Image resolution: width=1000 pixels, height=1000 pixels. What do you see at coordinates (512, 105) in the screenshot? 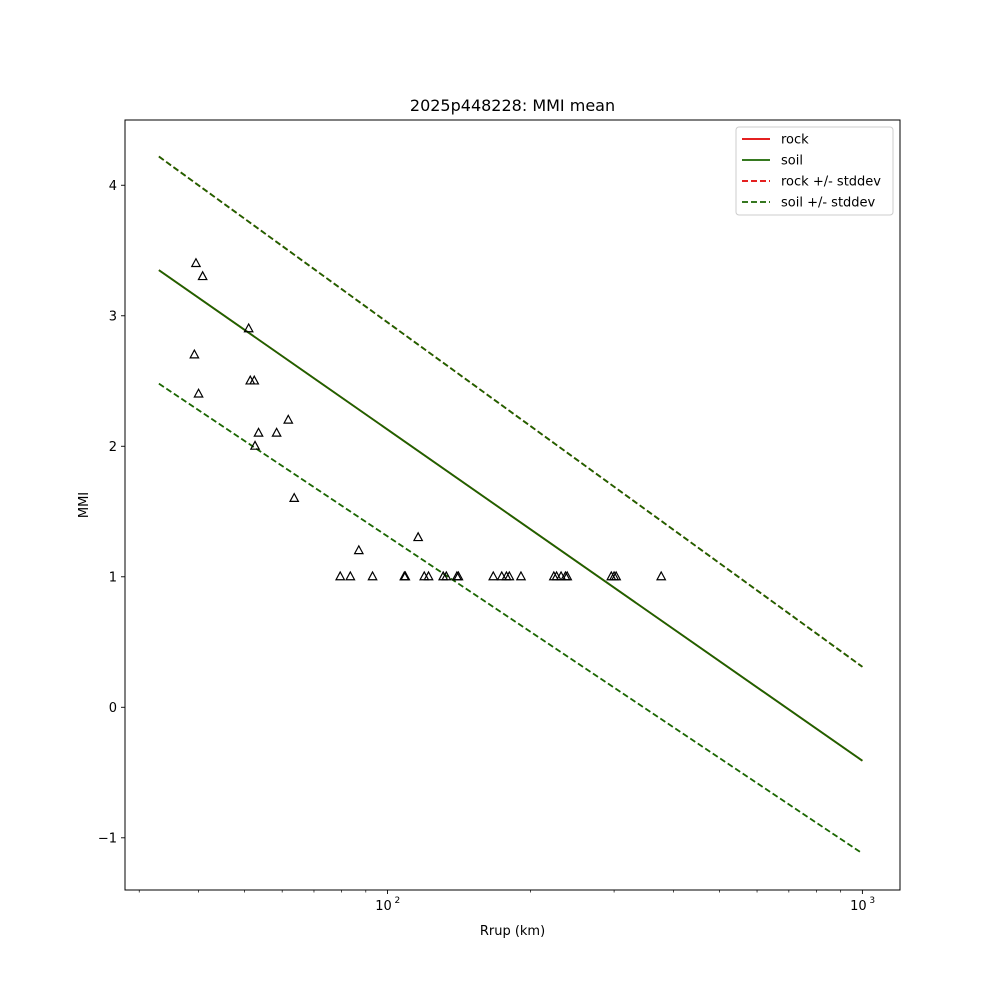
I see `chart-title: 2025p448228: MMI mean` at bounding box center [512, 105].